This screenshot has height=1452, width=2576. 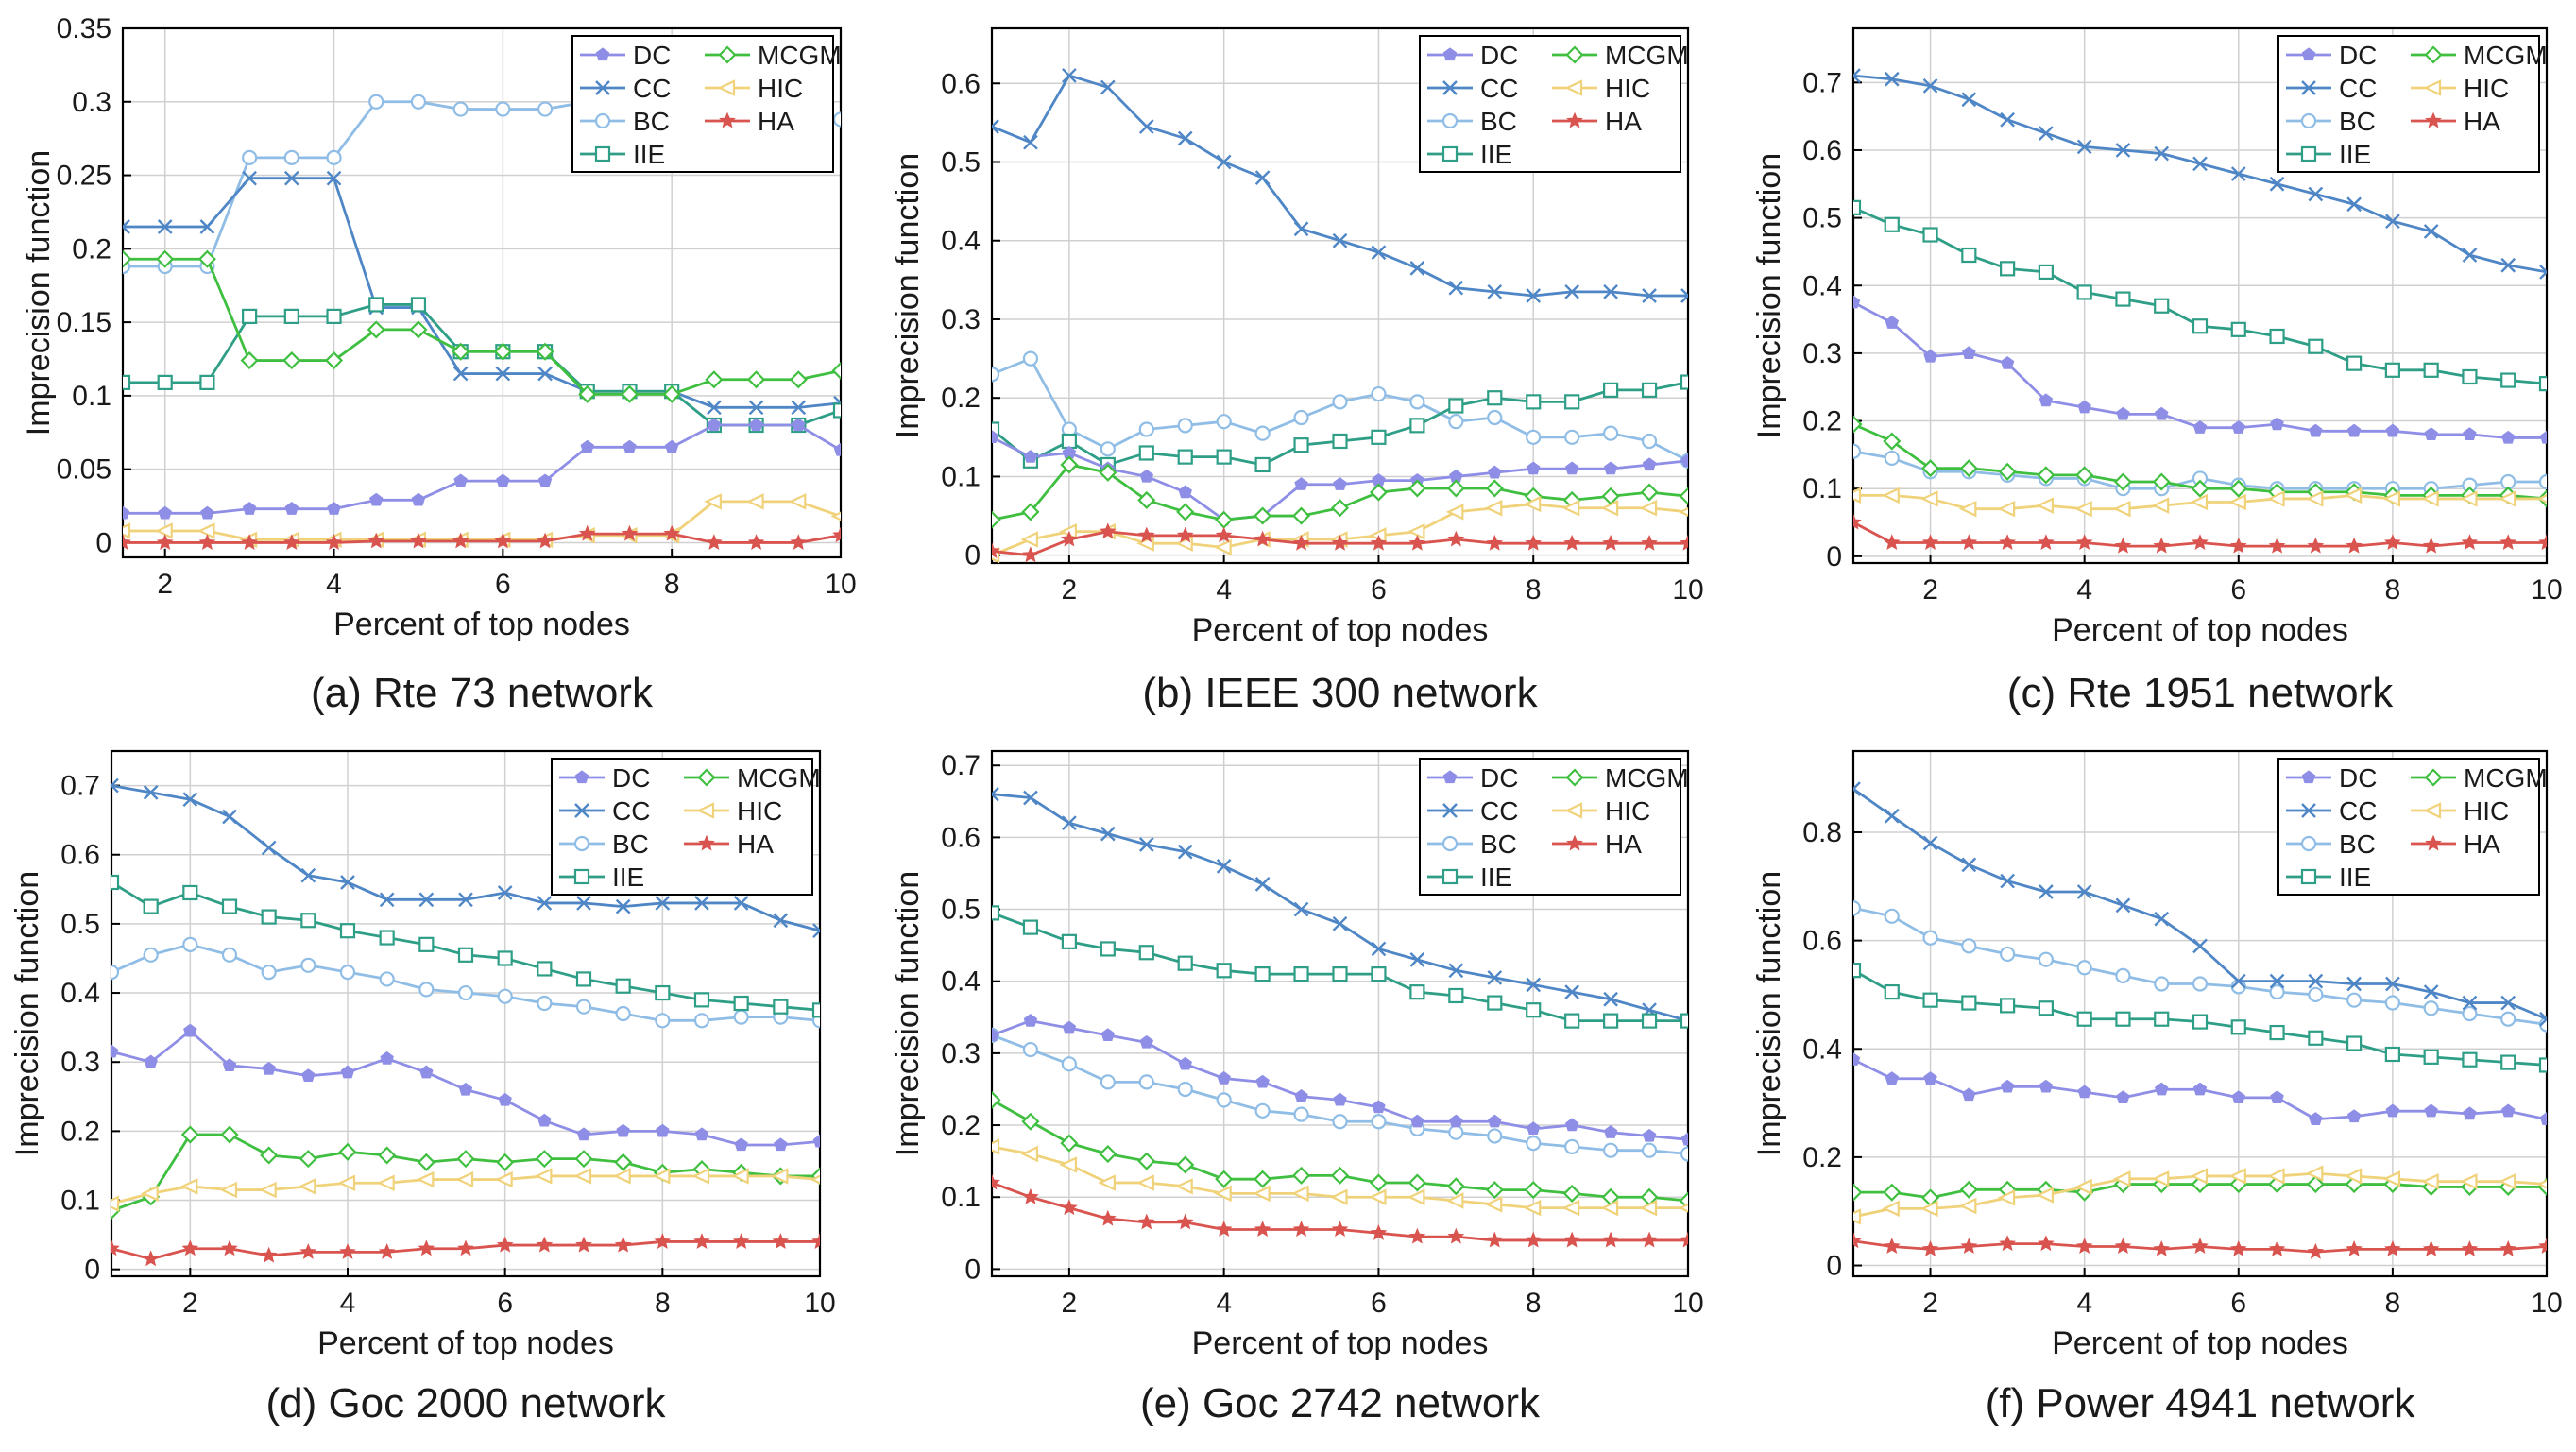 I want to click on legend-marker-dc, so click(x=2308, y=54).